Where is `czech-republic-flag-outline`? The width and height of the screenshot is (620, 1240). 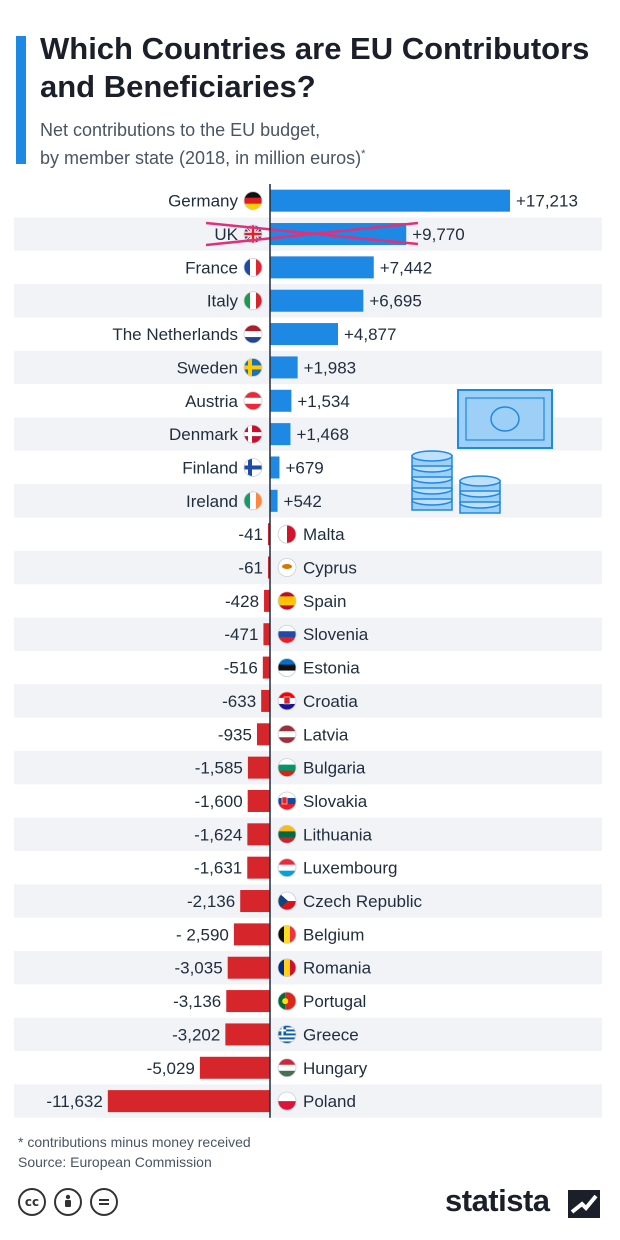 czech-republic-flag-outline is located at coordinates (287, 901).